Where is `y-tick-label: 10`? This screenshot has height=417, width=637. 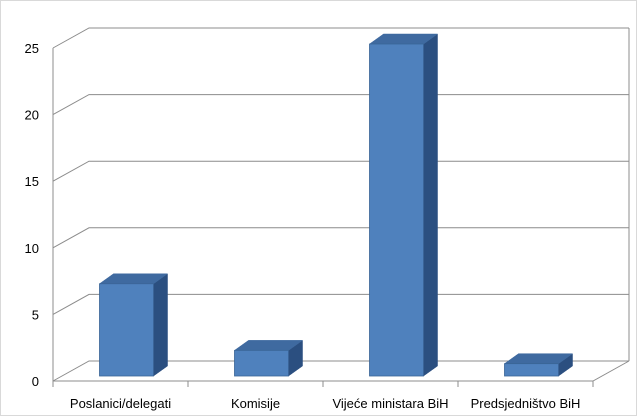 y-tick-label: 10 is located at coordinates (32, 248).